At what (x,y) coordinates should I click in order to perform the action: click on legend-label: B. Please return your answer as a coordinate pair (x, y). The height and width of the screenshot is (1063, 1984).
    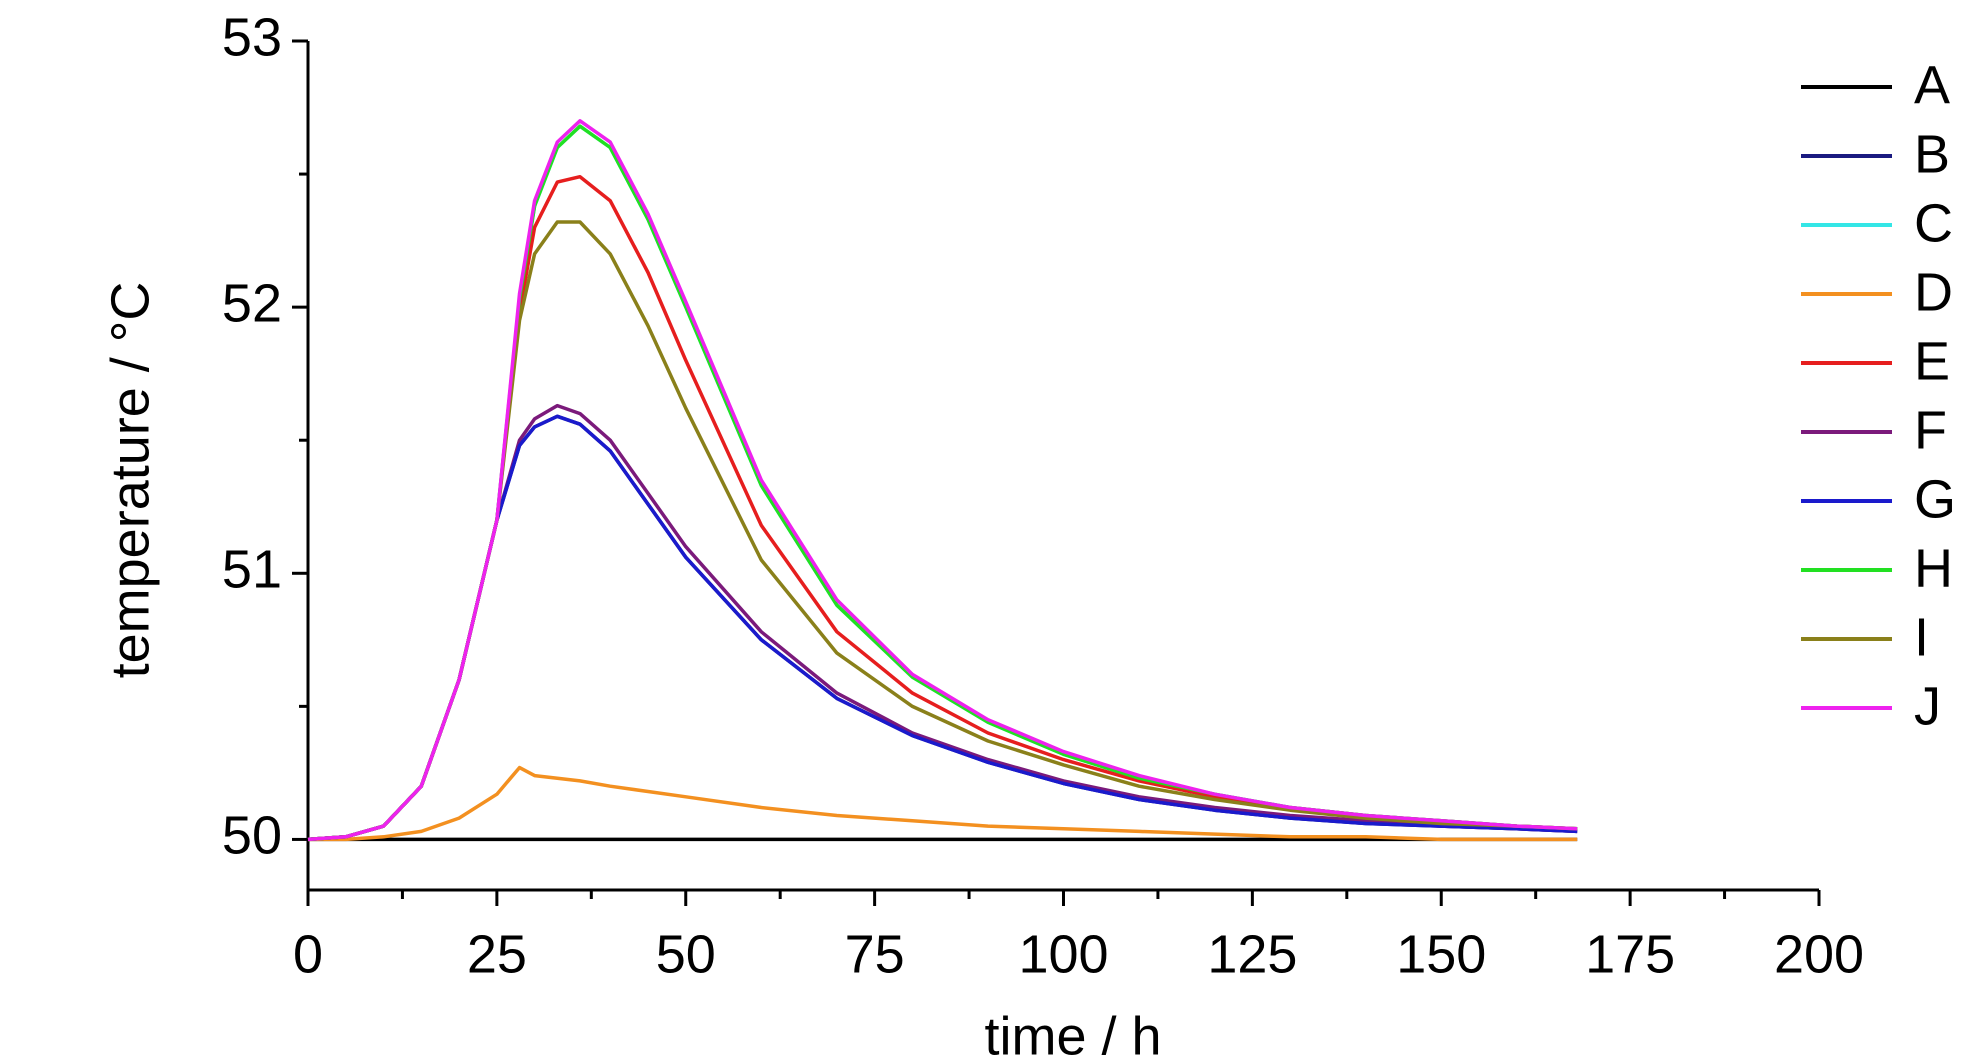
    Looking at the image, I should click on (1932, 154).